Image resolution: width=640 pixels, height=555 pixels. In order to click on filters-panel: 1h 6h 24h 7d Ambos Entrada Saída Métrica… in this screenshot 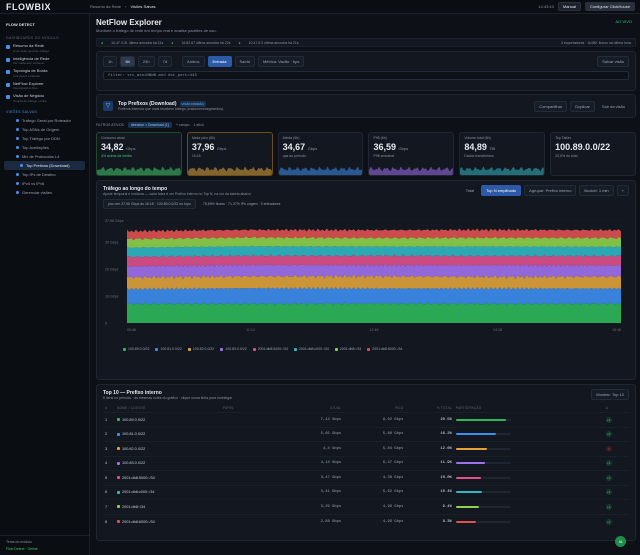, I will do `click(366, 71)`.